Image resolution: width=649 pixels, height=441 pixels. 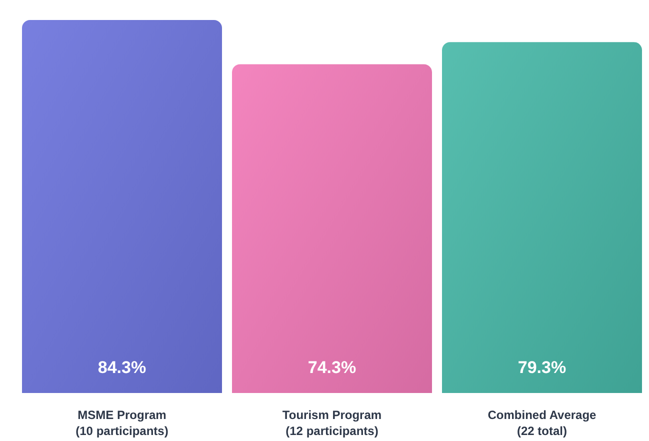 I want to click on data-label: 79.3%, so click(x=542, y=367).